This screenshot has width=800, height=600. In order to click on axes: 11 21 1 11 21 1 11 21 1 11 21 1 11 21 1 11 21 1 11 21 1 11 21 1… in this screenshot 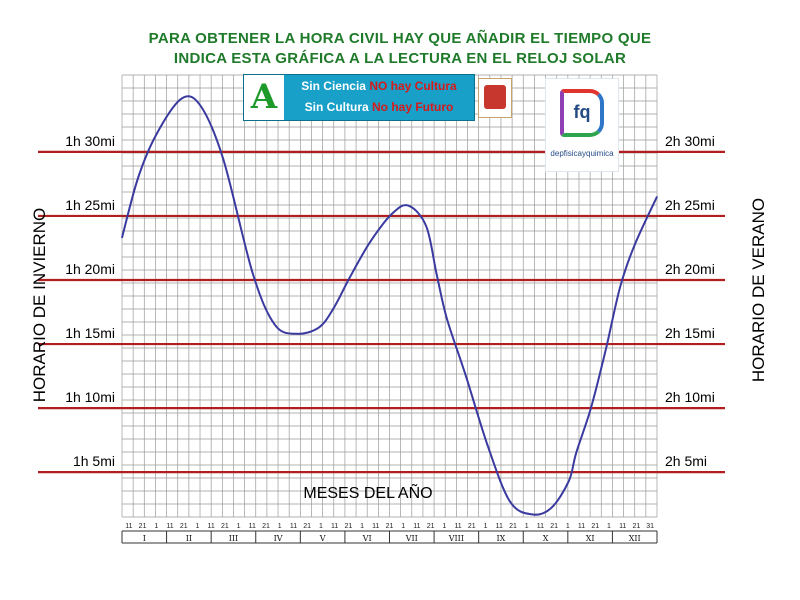, I will do `click(389, 533)`.